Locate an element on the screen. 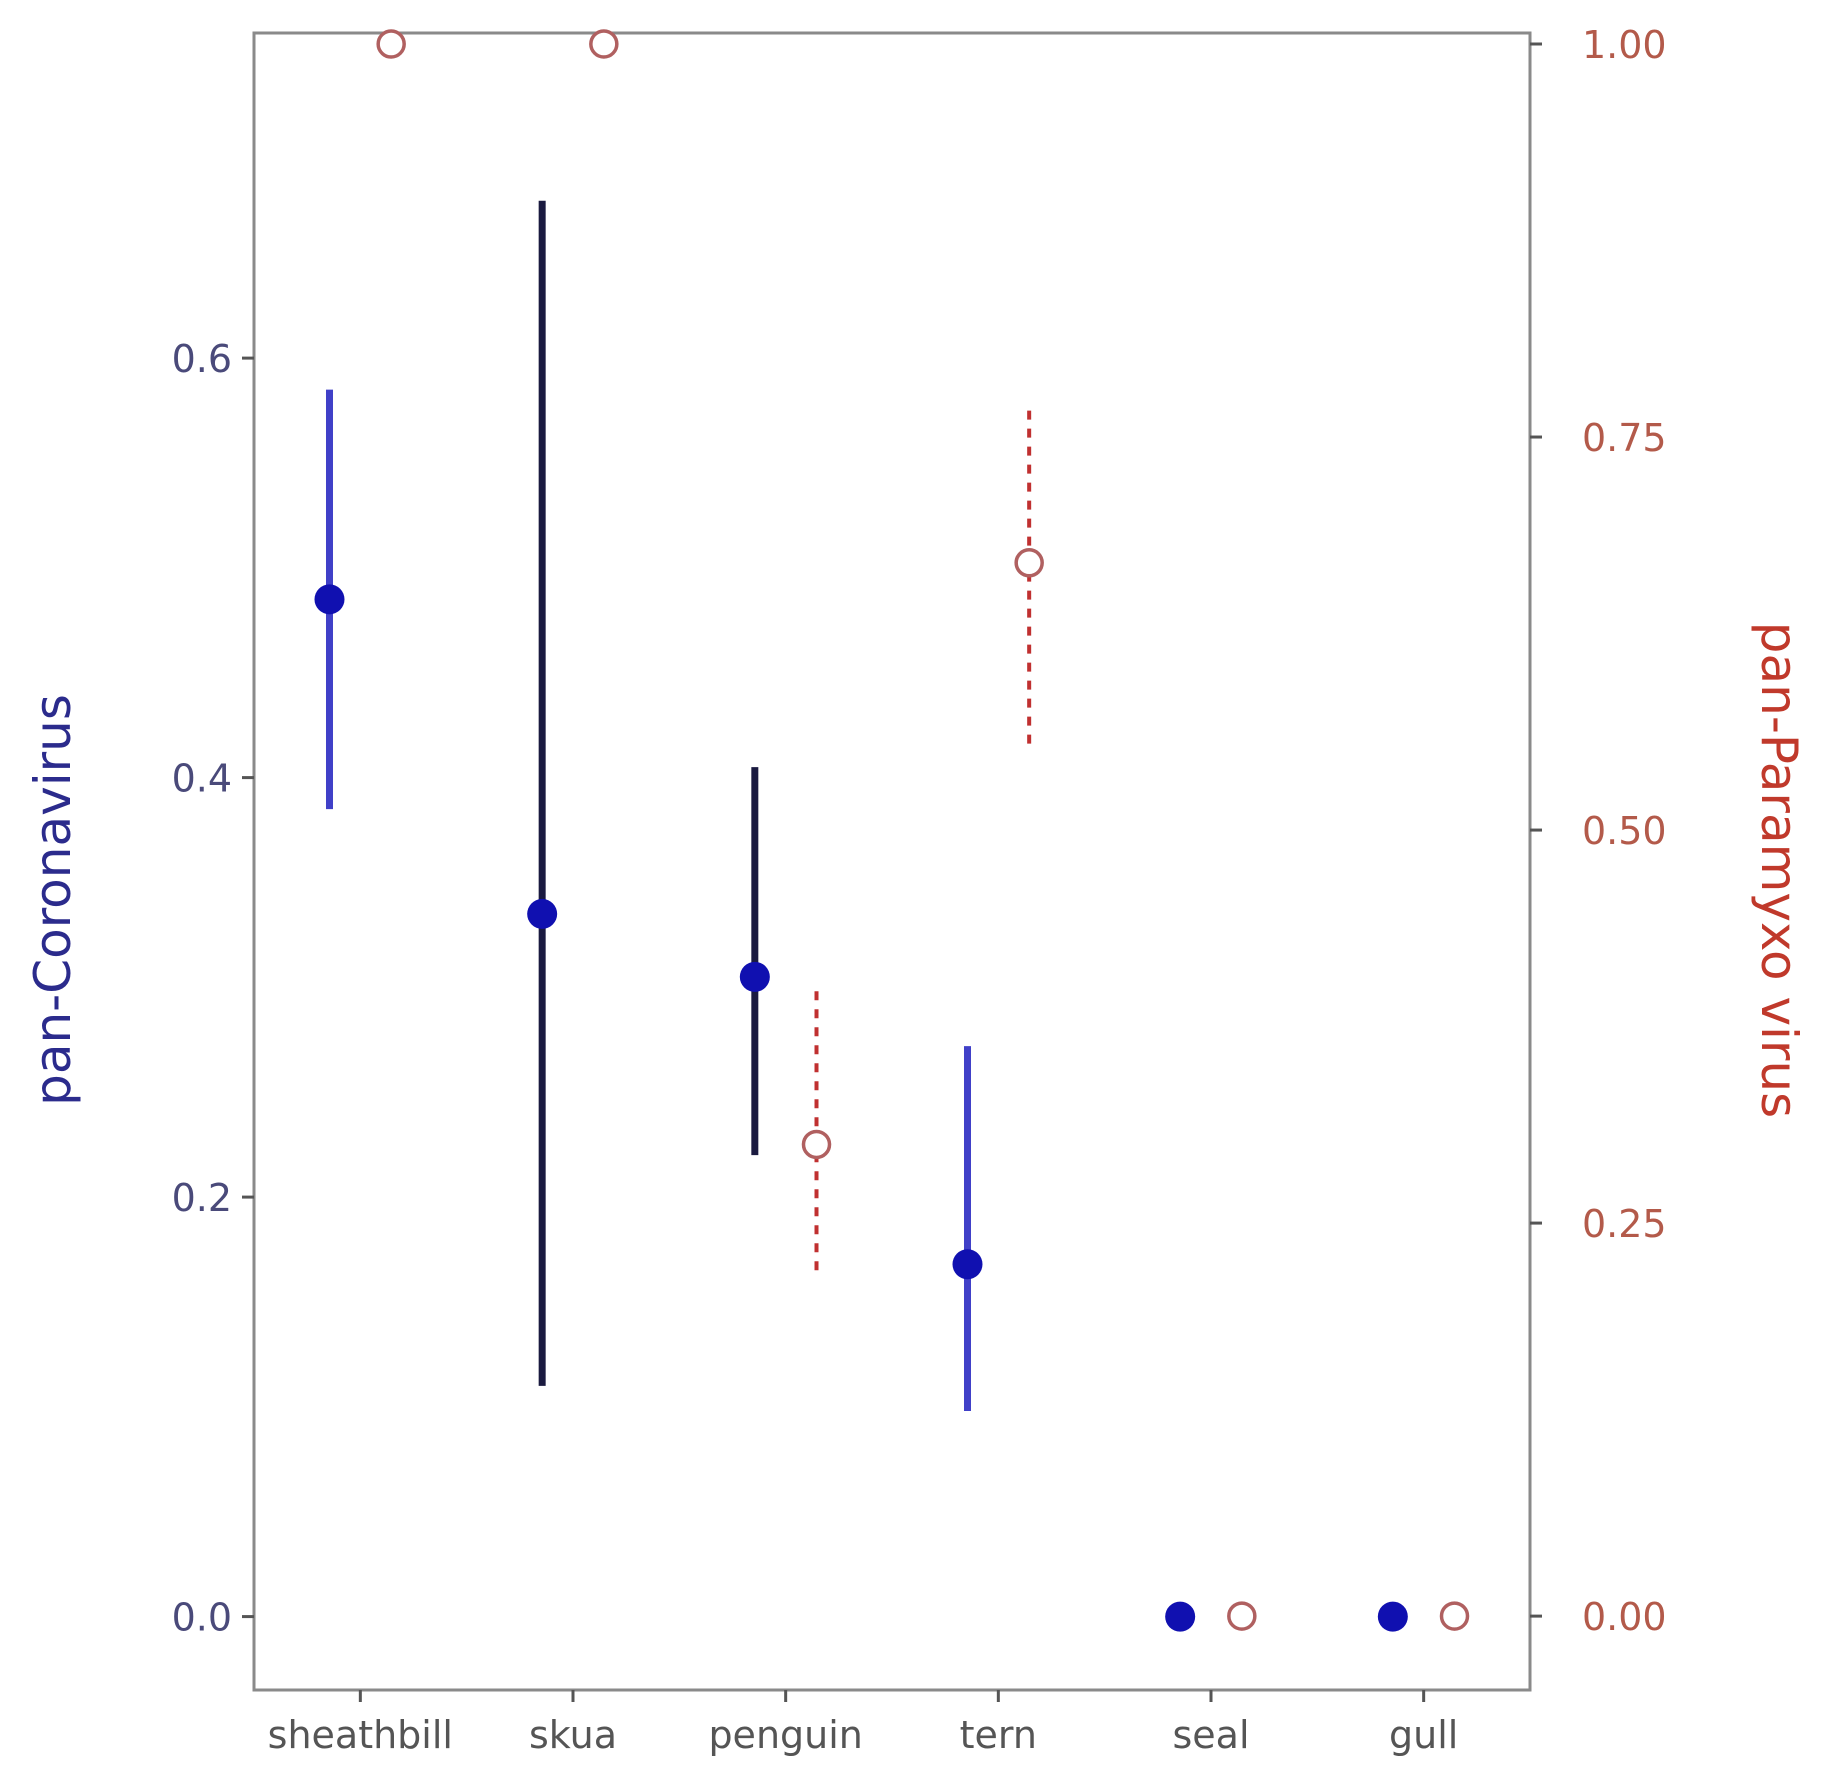 Image resolution: width=1826 pixels, height=1777 pixels. y-right-tick-label: 0.00 is located at coordinates (1624, 1617).